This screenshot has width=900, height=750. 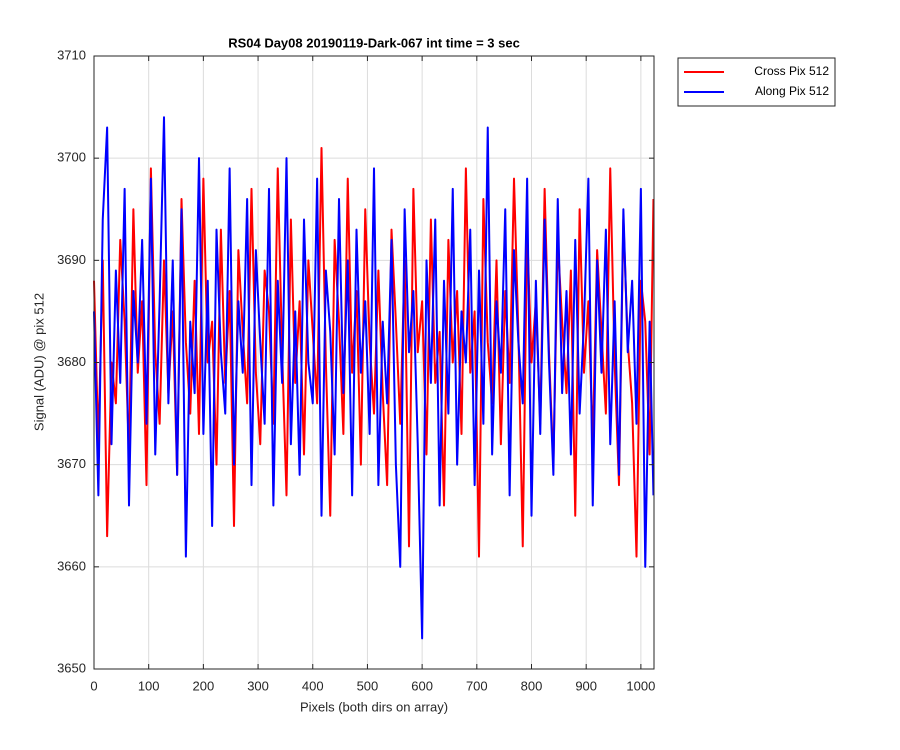 I want to click on legend: Cross Pix 512 Along Pix 512, so click(x=756, y=82).